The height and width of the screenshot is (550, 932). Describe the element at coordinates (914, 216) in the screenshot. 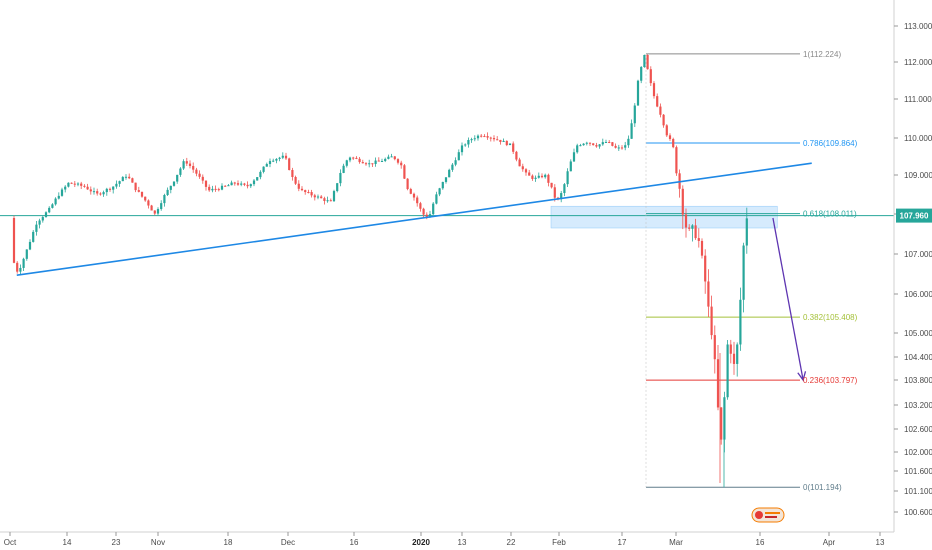

I see `current-price-label: 107.960` at that location.